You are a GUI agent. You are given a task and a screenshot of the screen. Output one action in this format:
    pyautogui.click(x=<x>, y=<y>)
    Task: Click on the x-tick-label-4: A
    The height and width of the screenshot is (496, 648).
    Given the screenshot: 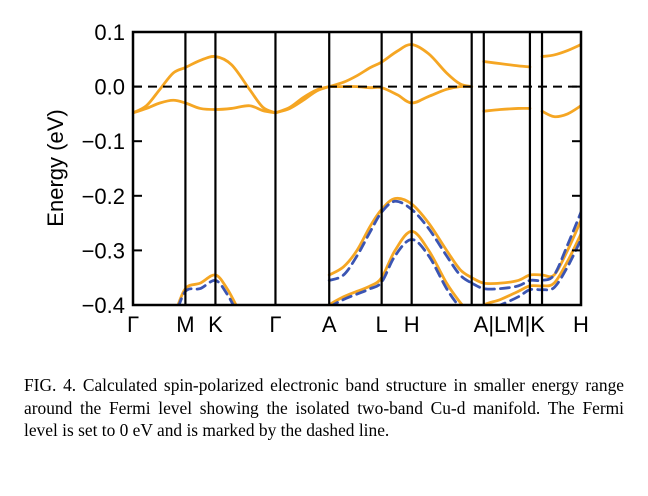 What is the action you would take?
    pyautogui.click(x=329, y=324)
    